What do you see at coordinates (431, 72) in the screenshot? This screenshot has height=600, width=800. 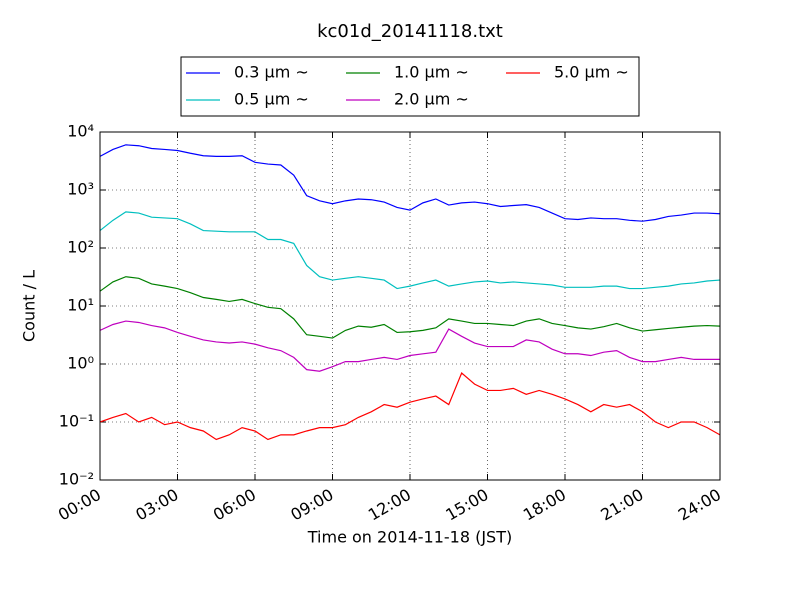 I see `legend-label: 1.0 μm ~` at bounding box center [431, 72].